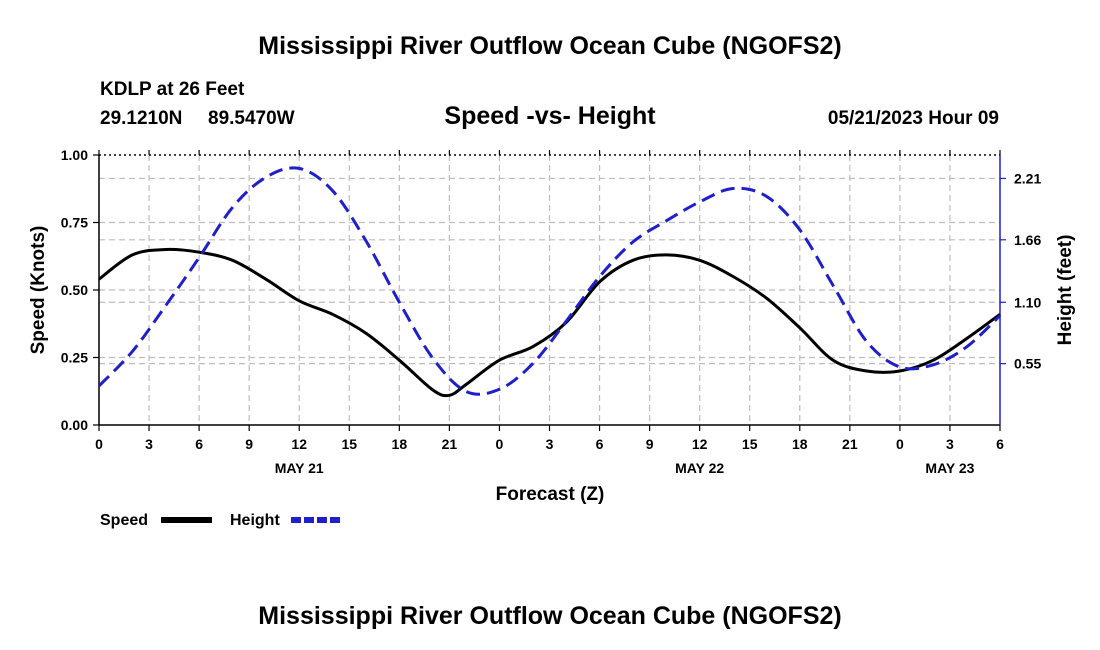 This screenshot has height=650, width=1100. I want to click on y2-tick-label: 2.21, so click(1027, 178).